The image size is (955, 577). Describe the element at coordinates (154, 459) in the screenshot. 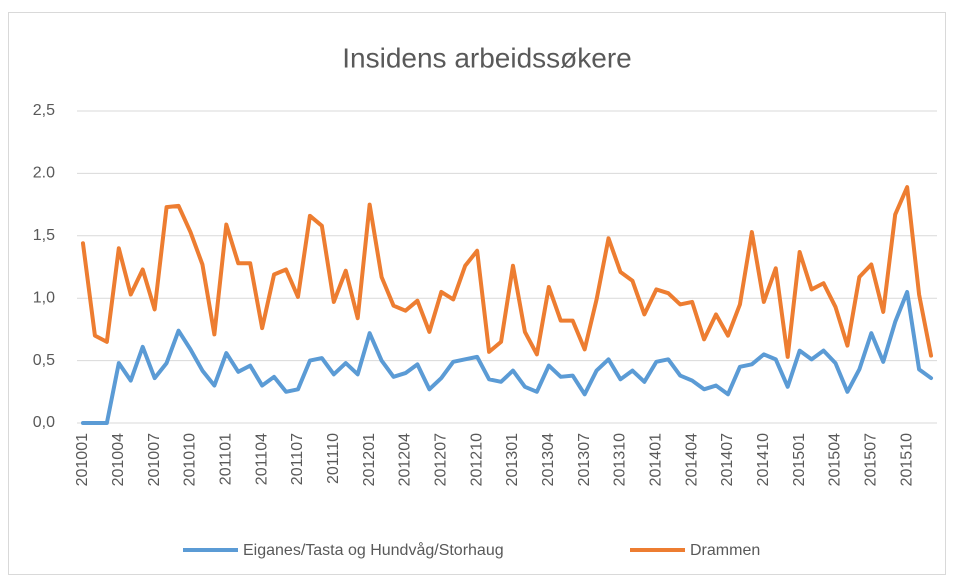

I see `x-tick-label: 201007` at that location.